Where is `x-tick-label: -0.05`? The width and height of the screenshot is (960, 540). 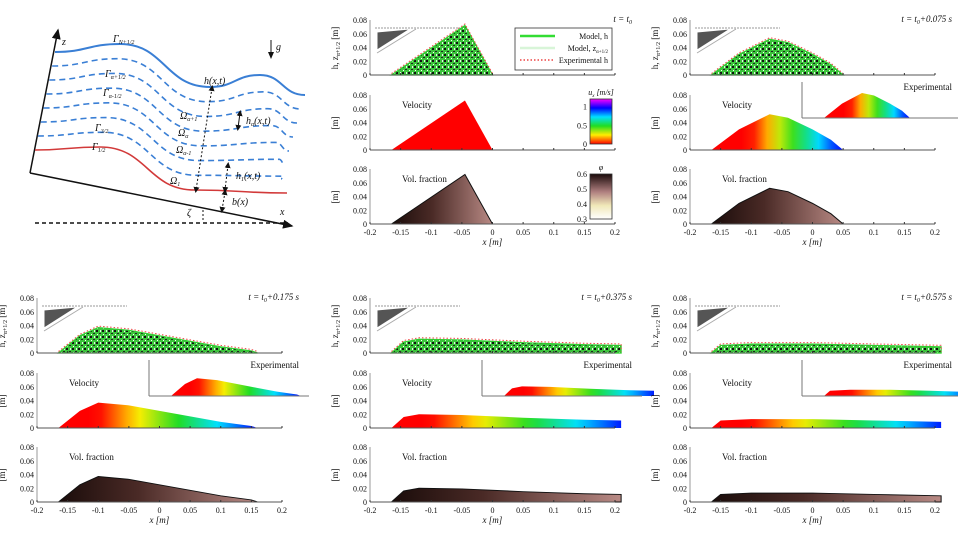
x-tick-label: -0.05 is located at coordinates (462, 232).